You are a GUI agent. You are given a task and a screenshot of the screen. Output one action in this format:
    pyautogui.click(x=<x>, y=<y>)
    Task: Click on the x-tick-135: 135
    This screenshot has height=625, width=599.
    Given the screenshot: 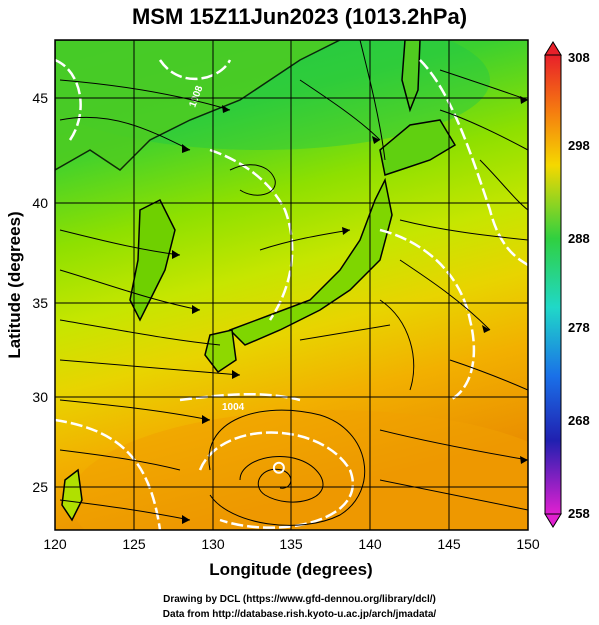 What is the action you would take?
    pyautogui.click(x=291, y=544)
    